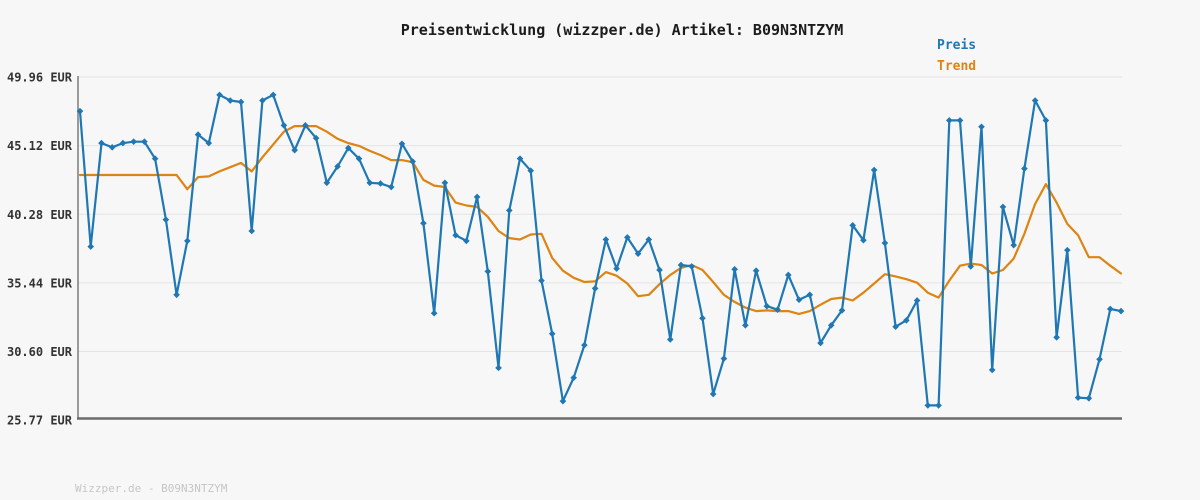  What do you see at coordinates (957, 66) in the screenshot?
I see `legend-item-trend: Trend` at bounding box center [957, 66].